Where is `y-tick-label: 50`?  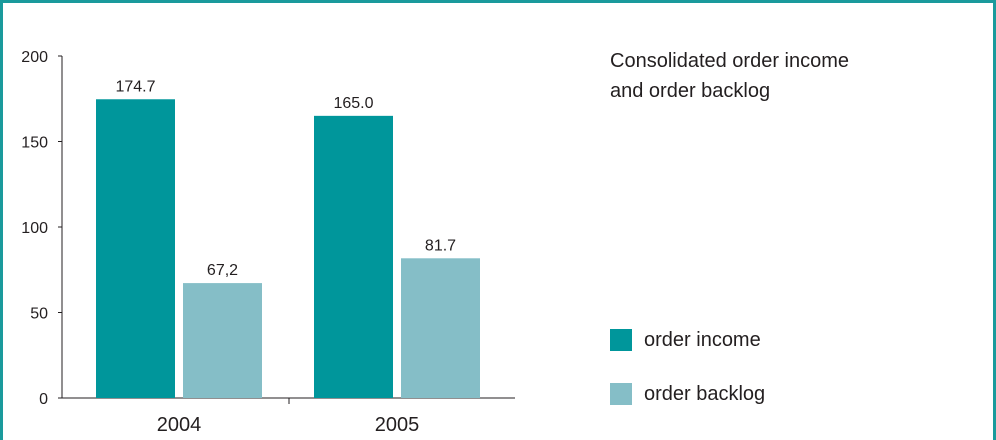 y-tick-label: 50 is located at coordinates (39, 314).